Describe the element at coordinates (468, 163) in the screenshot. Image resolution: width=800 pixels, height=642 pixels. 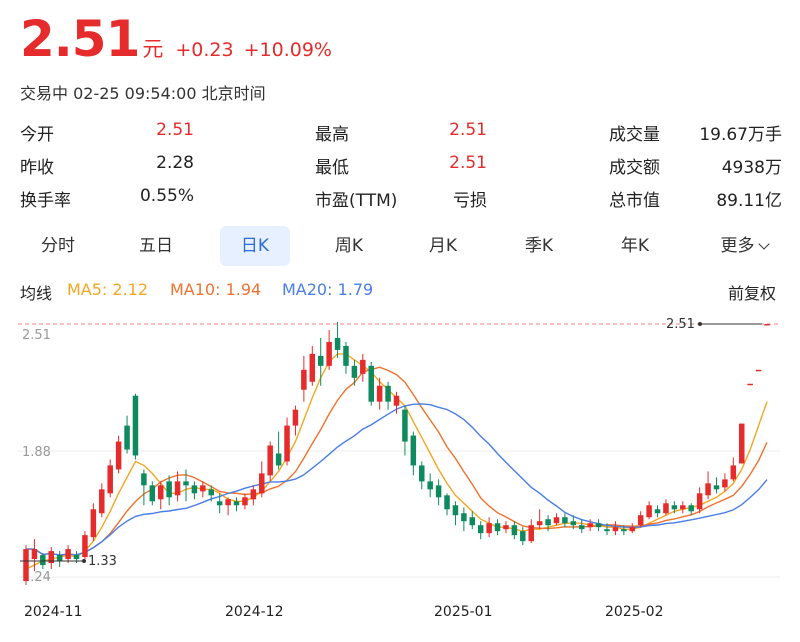
I see `stat-value-low: 2.51` at that location.